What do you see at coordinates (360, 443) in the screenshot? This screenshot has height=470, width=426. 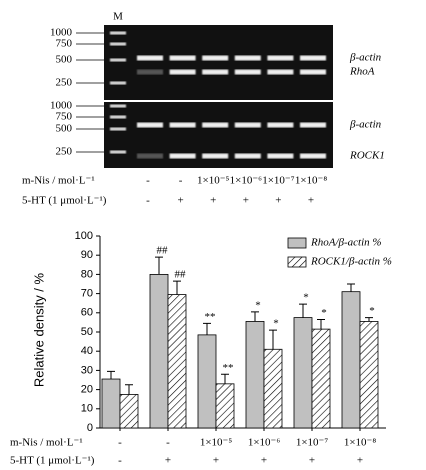 I see `x-row-value: 1×10⁻⁸` at bounding box center [360, 443].